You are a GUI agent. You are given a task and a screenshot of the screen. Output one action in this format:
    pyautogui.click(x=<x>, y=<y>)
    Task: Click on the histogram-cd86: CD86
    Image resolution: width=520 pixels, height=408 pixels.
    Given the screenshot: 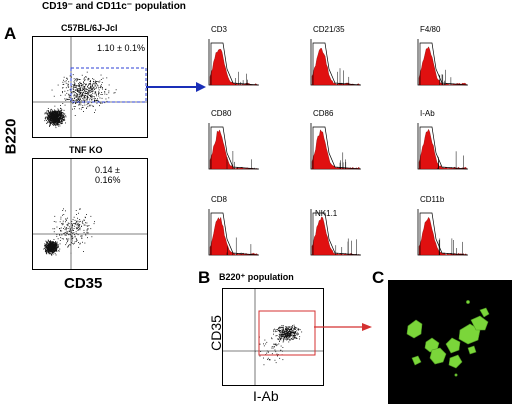 What is the action you would take?
    pyautogui.click(x=341, y=139)
    